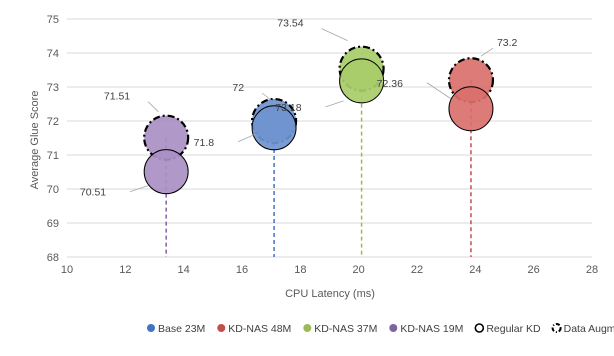 The width and height of the screenshot is (614, 356). What do you see at coordinates (53, 224) in the screenshot?
I see `y-tick-label: 69` at bounding box center [53, 224].